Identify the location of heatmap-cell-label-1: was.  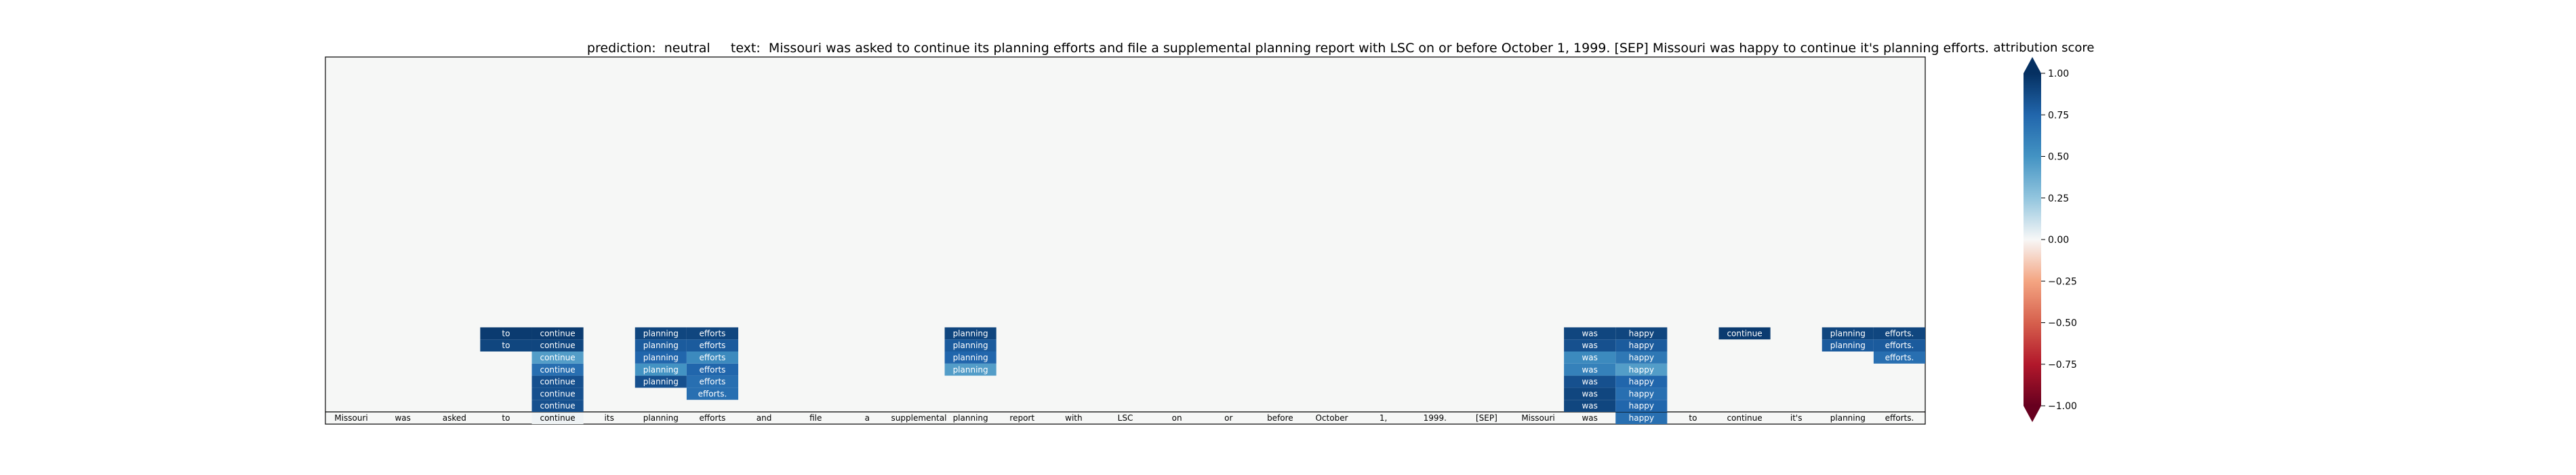
(1589, 406).